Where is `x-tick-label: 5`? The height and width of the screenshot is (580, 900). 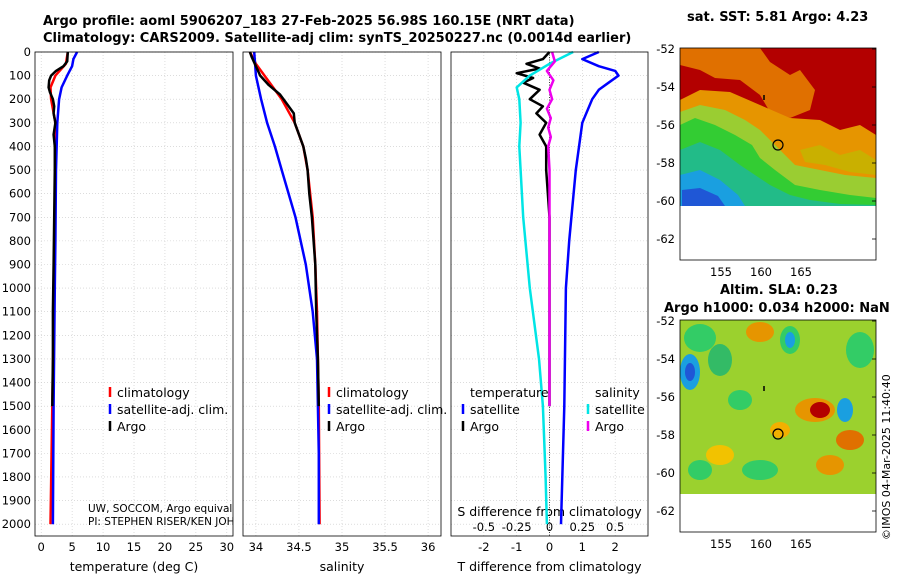 x-tick-label: 5 is located at coordinates (71, 547).